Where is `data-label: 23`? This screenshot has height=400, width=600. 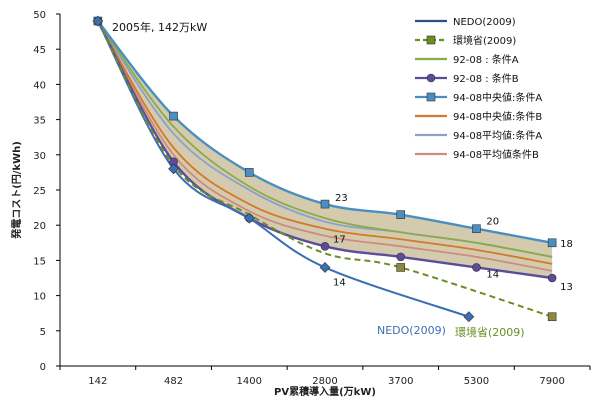
data-label: 23 is located at coordinates (341, 198).